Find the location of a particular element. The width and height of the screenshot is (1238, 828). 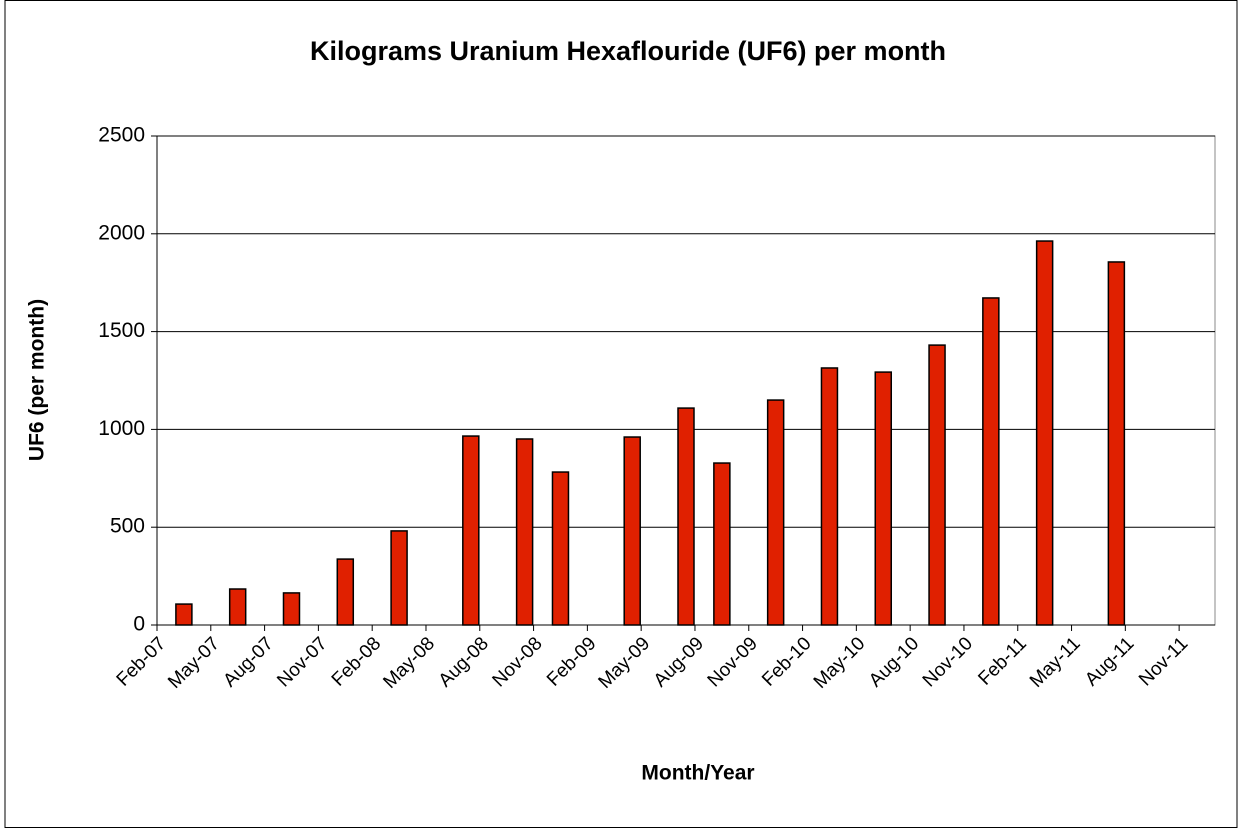

y-tick-label: 500 is located at coordinates (127, 526).